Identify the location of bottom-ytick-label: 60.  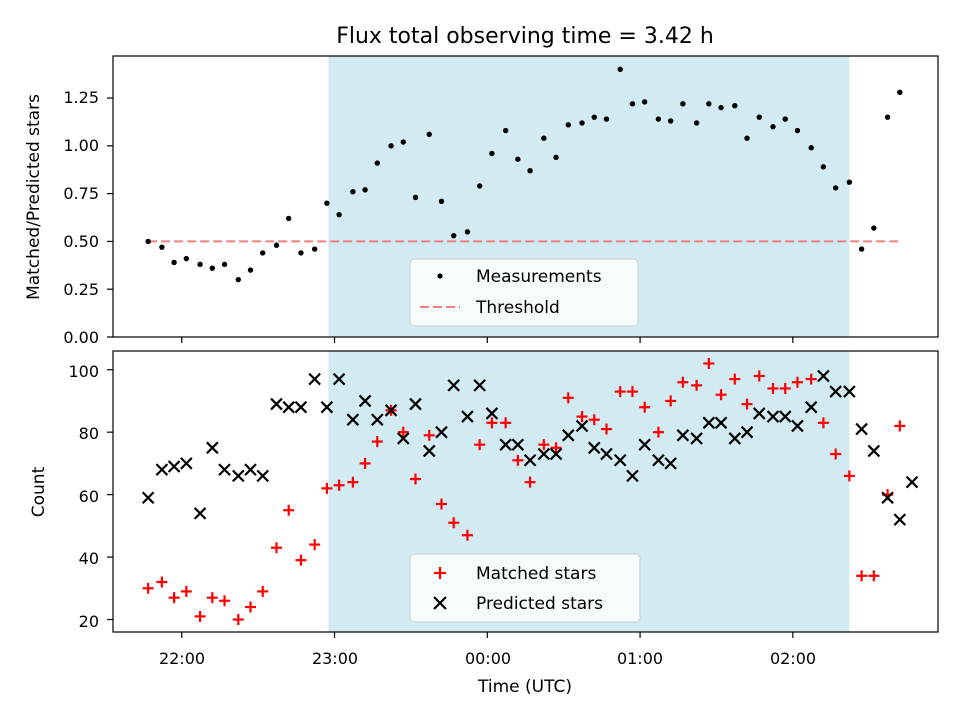
(89, 496).